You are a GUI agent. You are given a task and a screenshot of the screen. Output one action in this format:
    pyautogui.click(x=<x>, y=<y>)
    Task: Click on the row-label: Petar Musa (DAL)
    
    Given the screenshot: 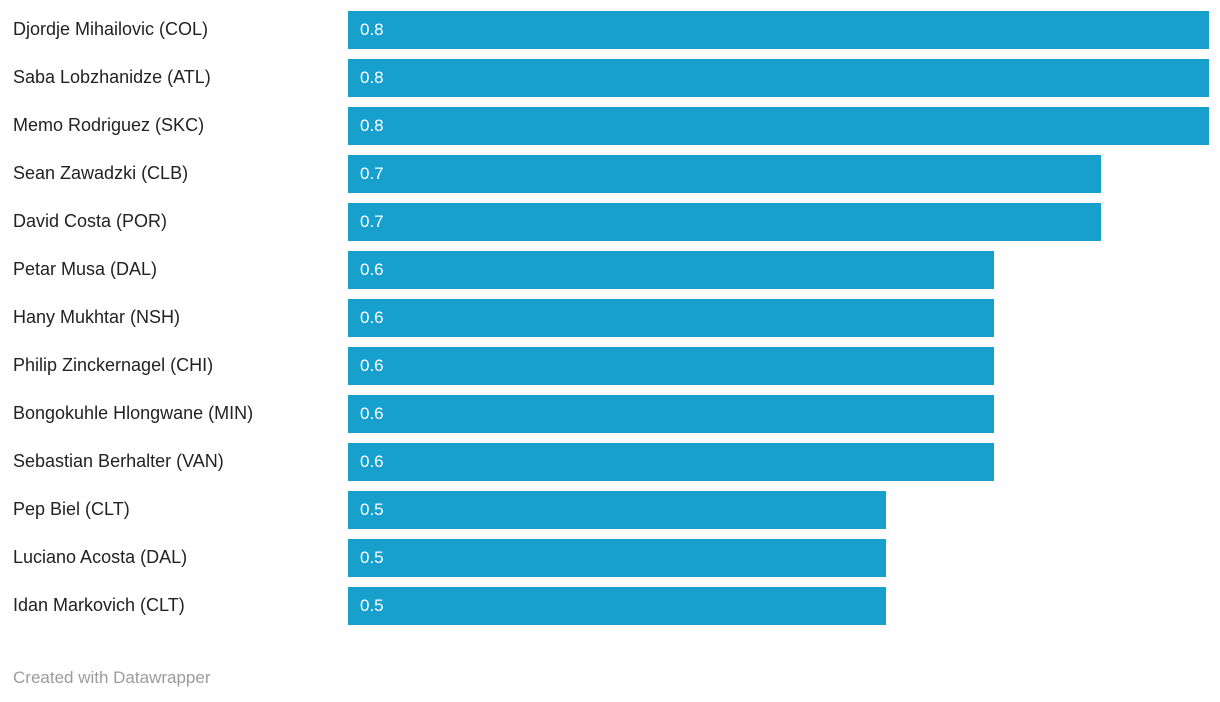 What is the action you would take?
    pyautogui.click(x=85, y=269)
    